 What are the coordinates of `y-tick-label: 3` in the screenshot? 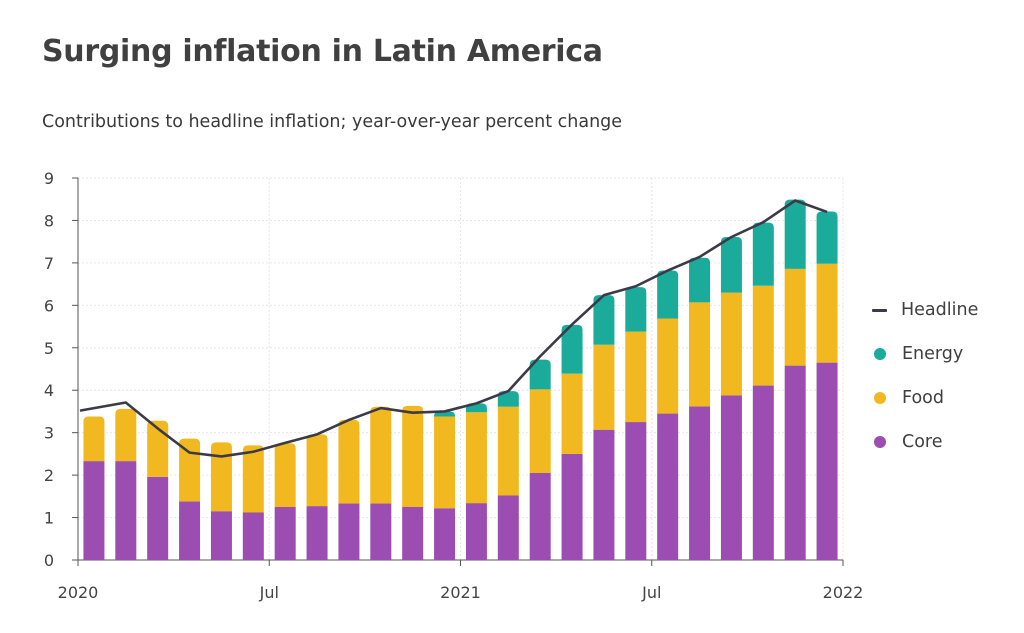 It's located at (49, 433).